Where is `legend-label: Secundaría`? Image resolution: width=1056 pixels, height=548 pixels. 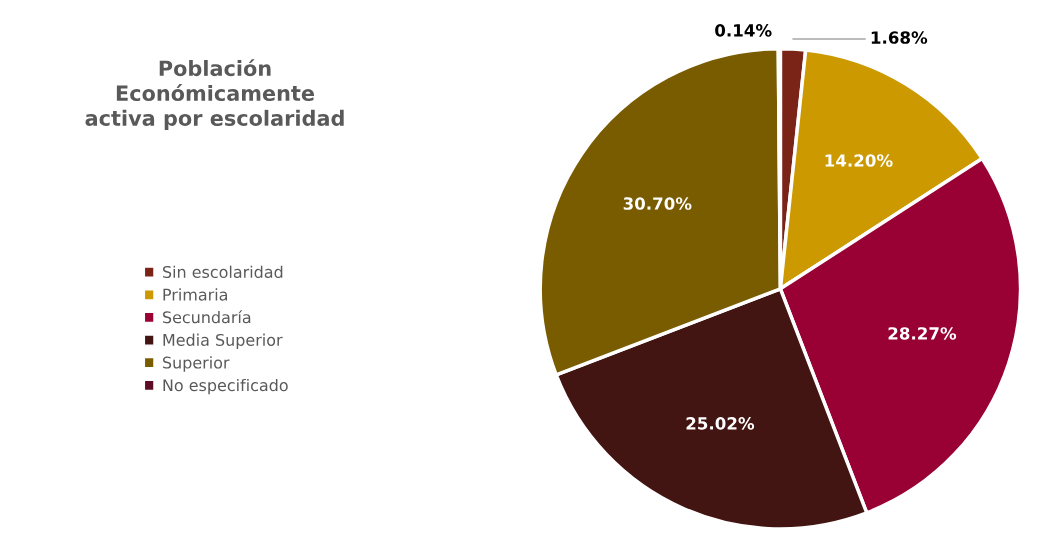
legend-label: Secundaría is located at coordinates (207, 317).